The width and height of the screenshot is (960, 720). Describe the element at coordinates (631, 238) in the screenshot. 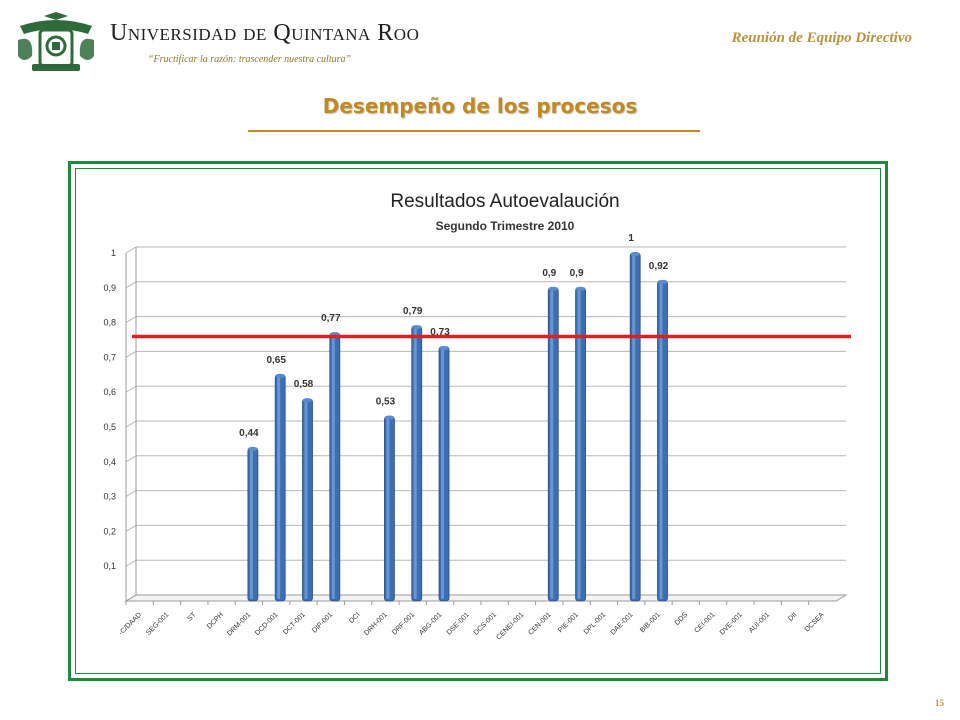

I see `data-label: 1` at that location.